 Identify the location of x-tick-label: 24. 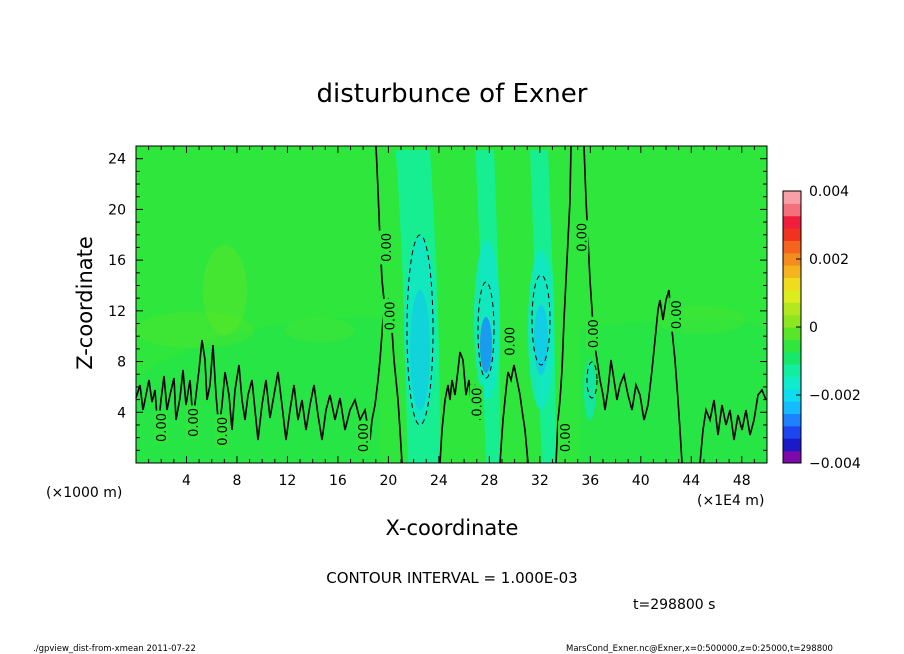
(439, 481).